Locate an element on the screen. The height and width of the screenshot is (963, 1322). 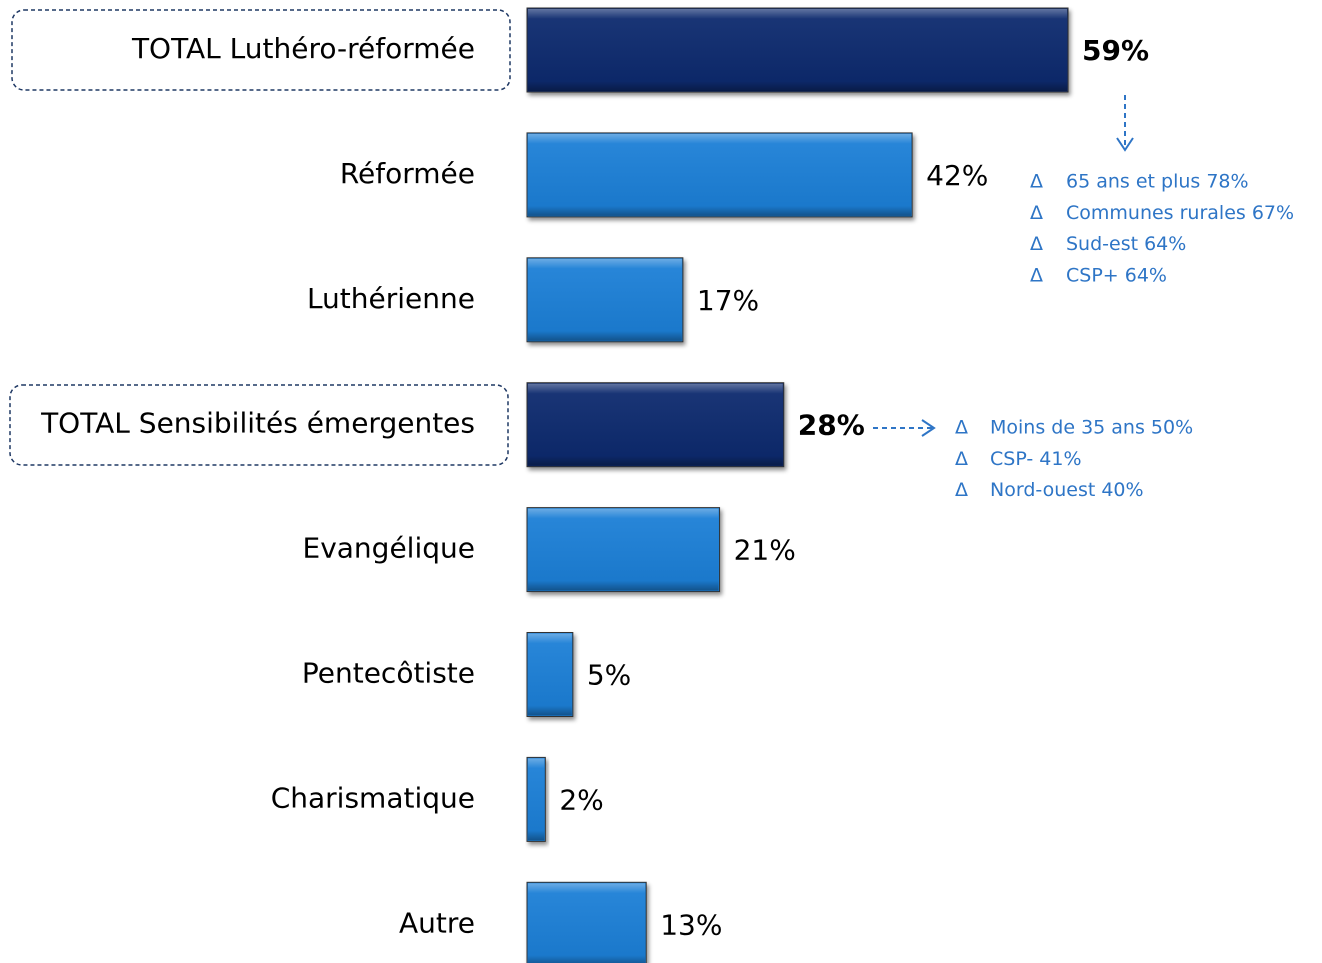
category-label: TOTAL Luthéro-réformée is located at coordinates (303, 48).